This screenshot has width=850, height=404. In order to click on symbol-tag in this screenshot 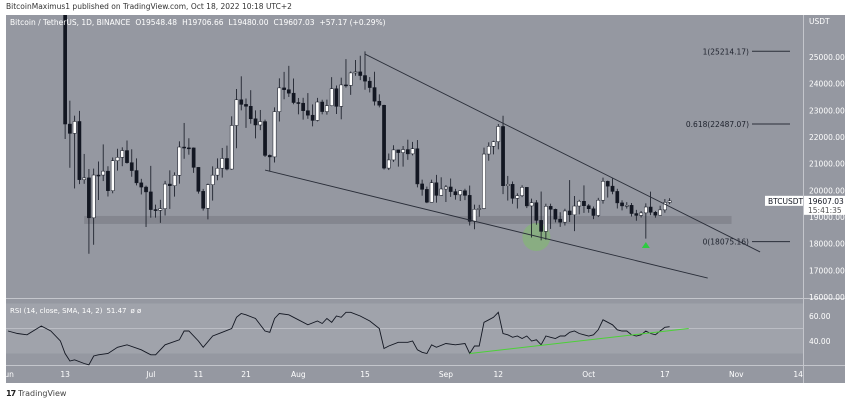, I will do `click(784, 200)`.